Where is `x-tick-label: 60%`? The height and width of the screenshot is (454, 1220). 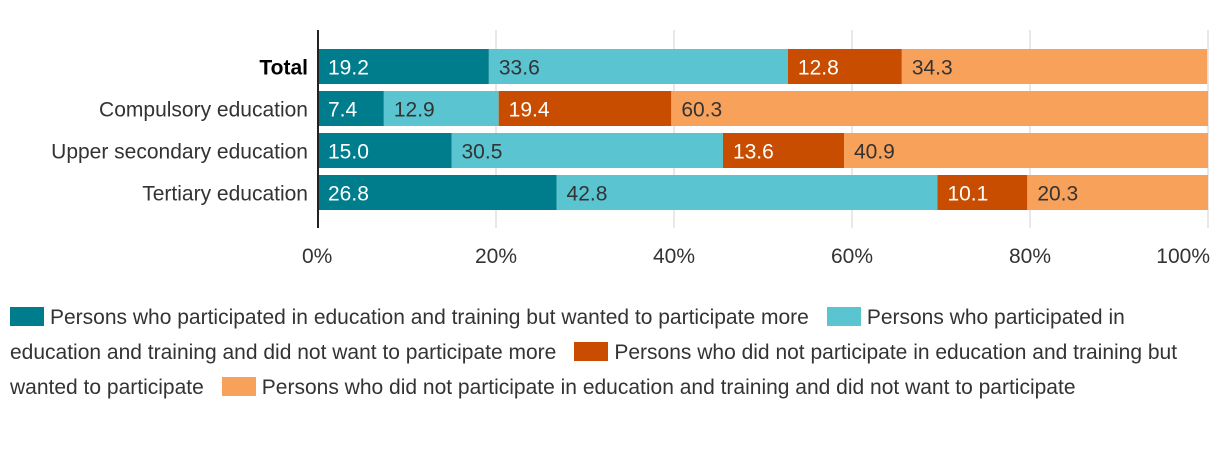 x-tick-label: 60% is located at coordinates (852, 256).